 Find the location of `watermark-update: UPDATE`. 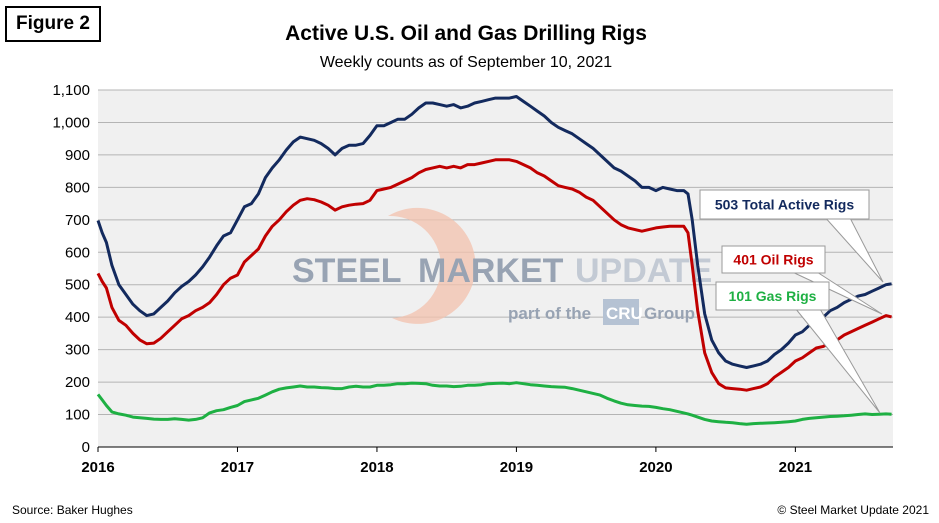

watermark-update: UPDATE is located at coordinates (643, 271).